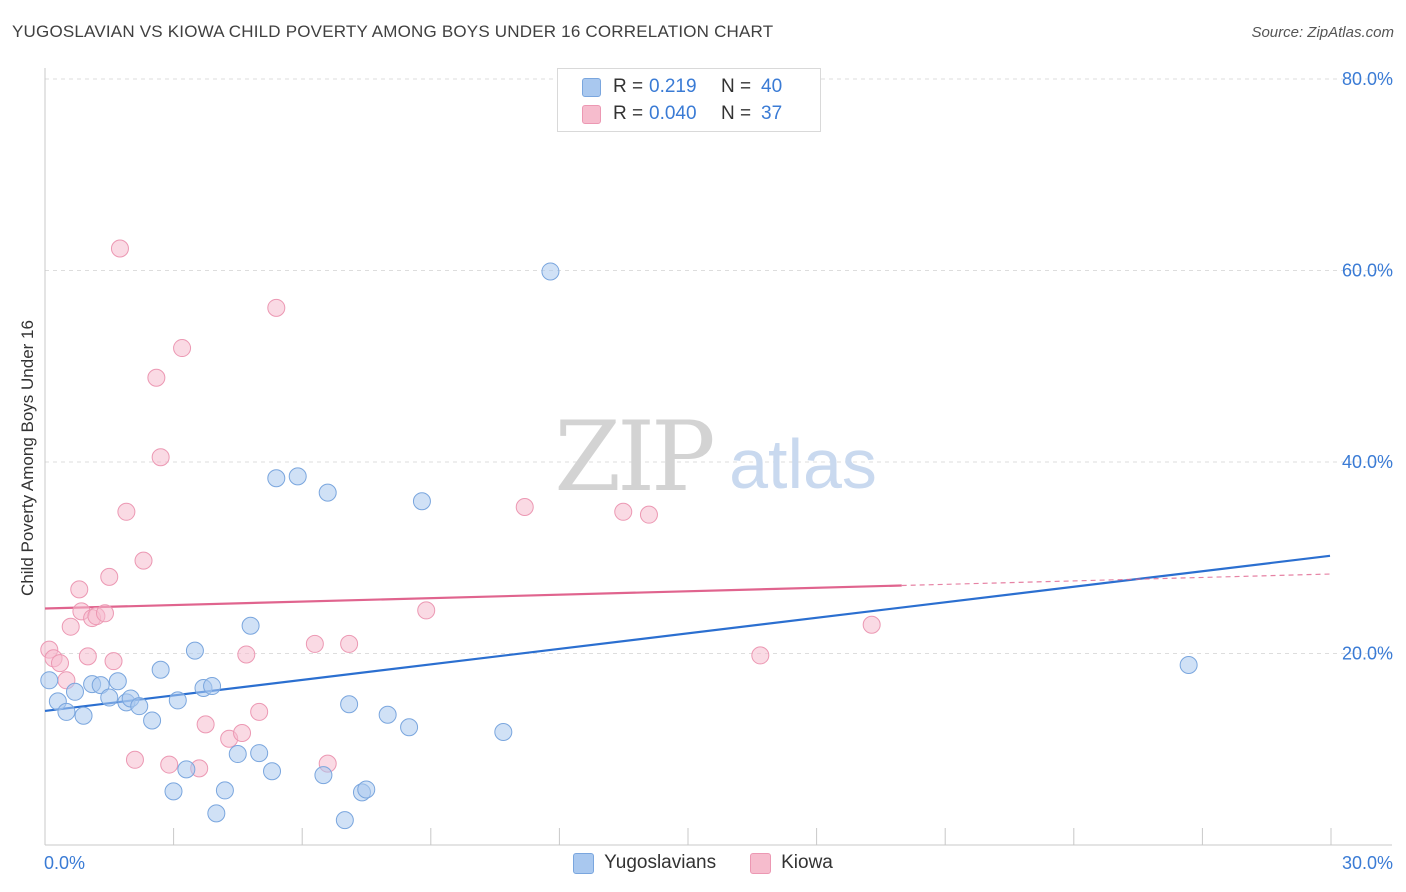 The image size is (1406, 892). Describe the element at coordinates (673, 113) in the screenshot. I see `legend-r-value: 0.040` at that location.